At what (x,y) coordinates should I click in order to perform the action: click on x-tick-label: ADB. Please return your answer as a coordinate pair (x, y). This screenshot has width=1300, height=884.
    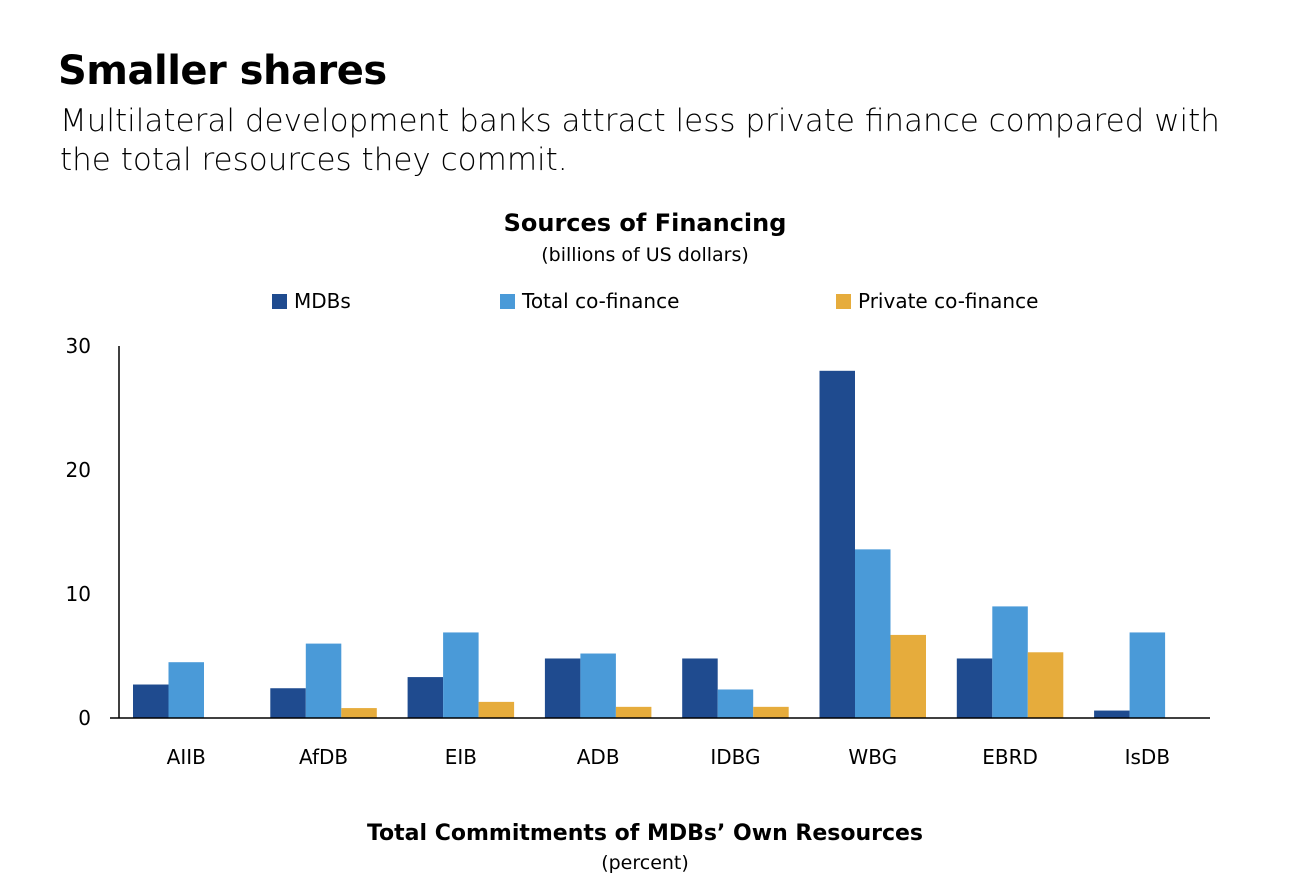
    Looking at the image, I should click on (598, 757).